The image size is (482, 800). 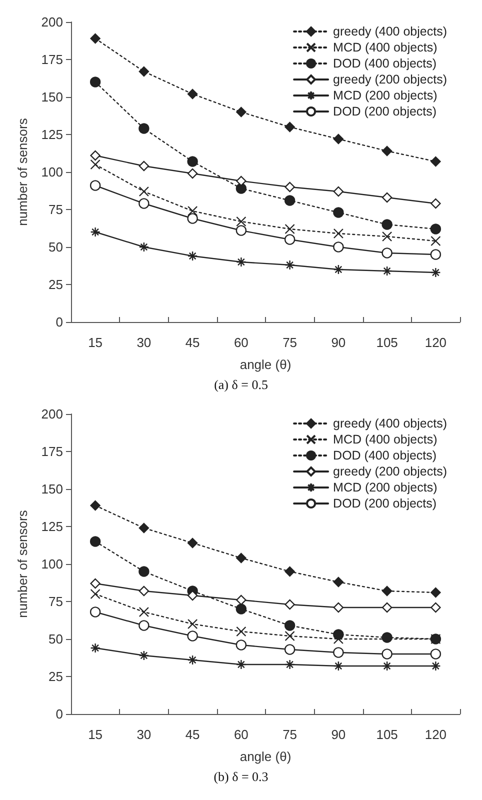 I want to click on legend-label: MCD (400 objects), so click(x=385, y=439).